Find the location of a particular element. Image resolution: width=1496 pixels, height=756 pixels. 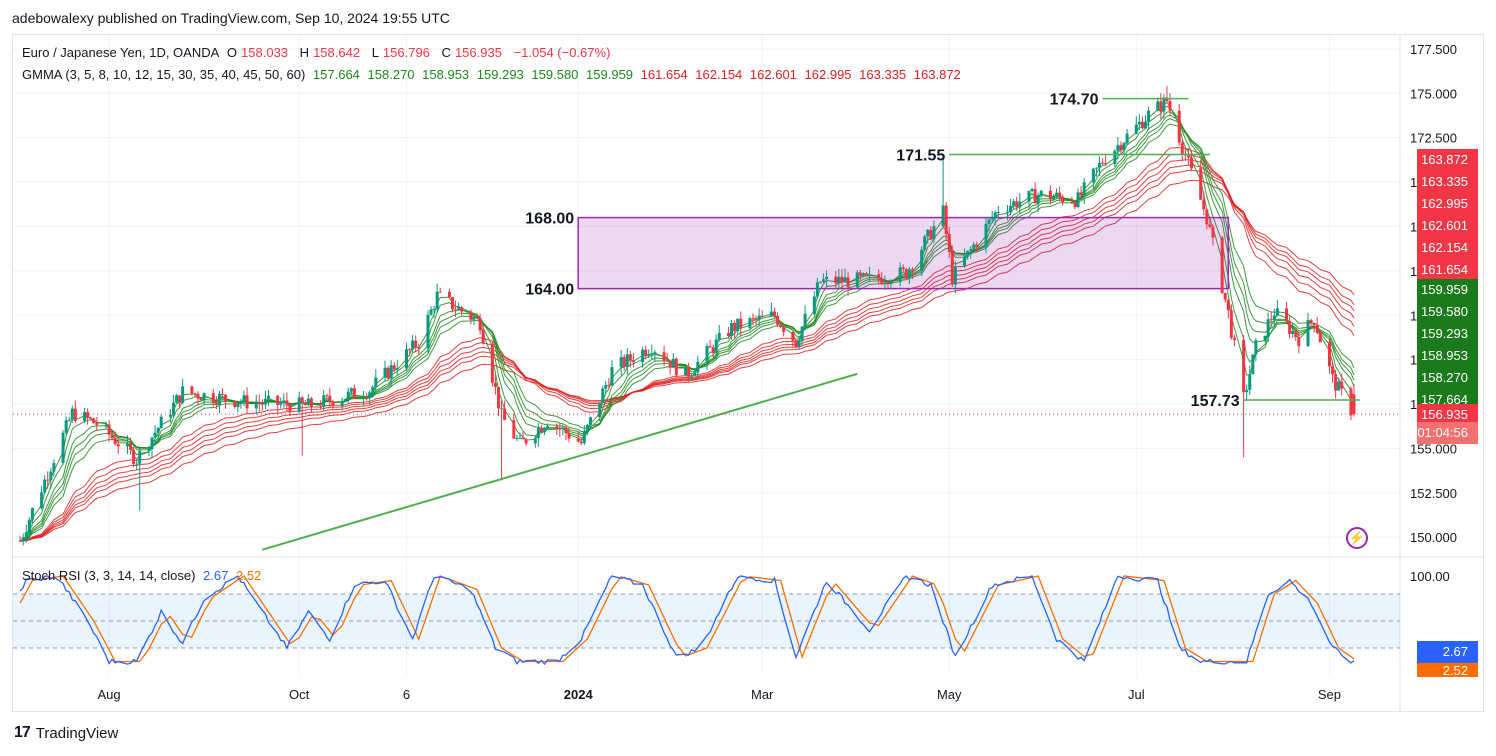

last-price-badge: 156.935 is located at coordinates (1447, 415).